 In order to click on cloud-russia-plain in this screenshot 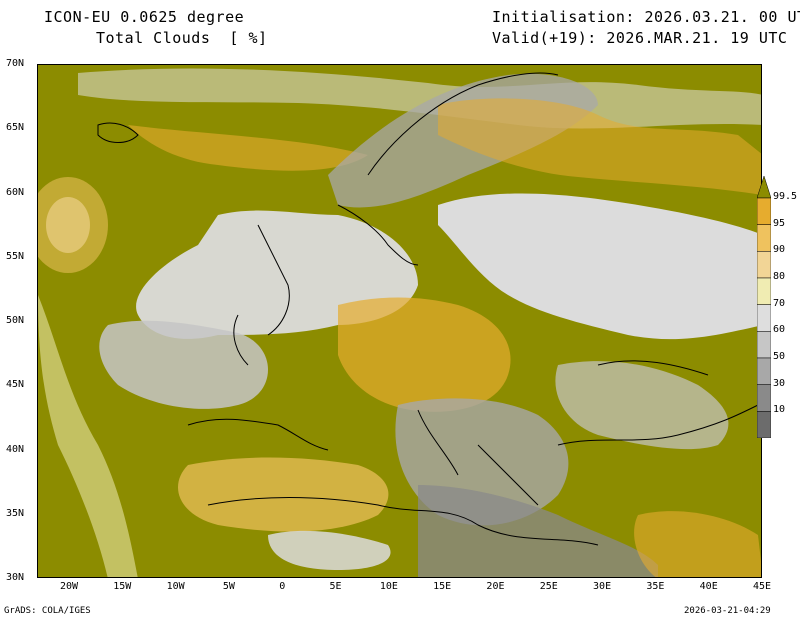, I will do `click(599, 266)`.